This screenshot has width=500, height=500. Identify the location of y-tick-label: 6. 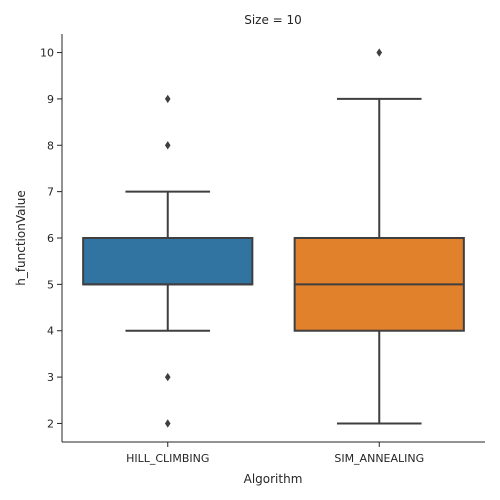
(50, 238).